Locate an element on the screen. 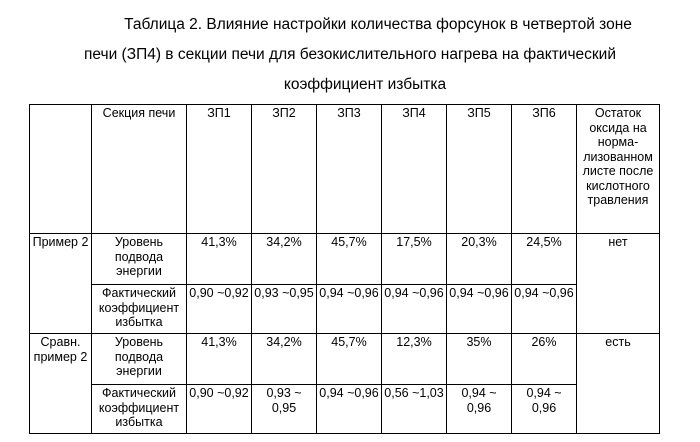  header-blank-cell is located at coordinates (61, 169).